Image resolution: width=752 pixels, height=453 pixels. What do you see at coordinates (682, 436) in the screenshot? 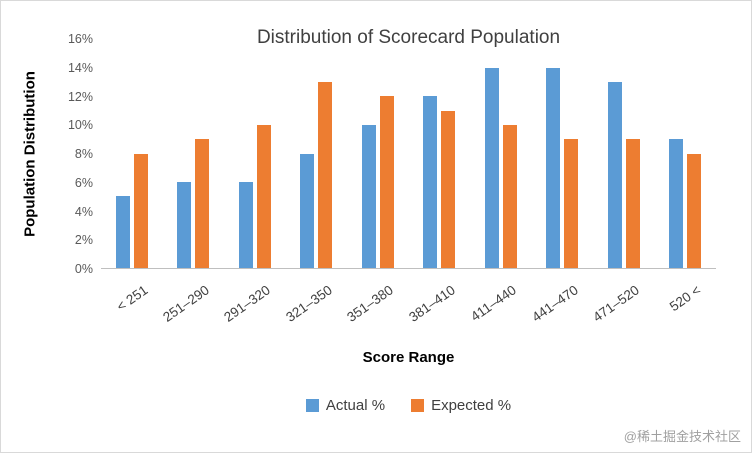
I see `watermark-text: @稀土掘金技术社区` at bounding box center [682, 436].